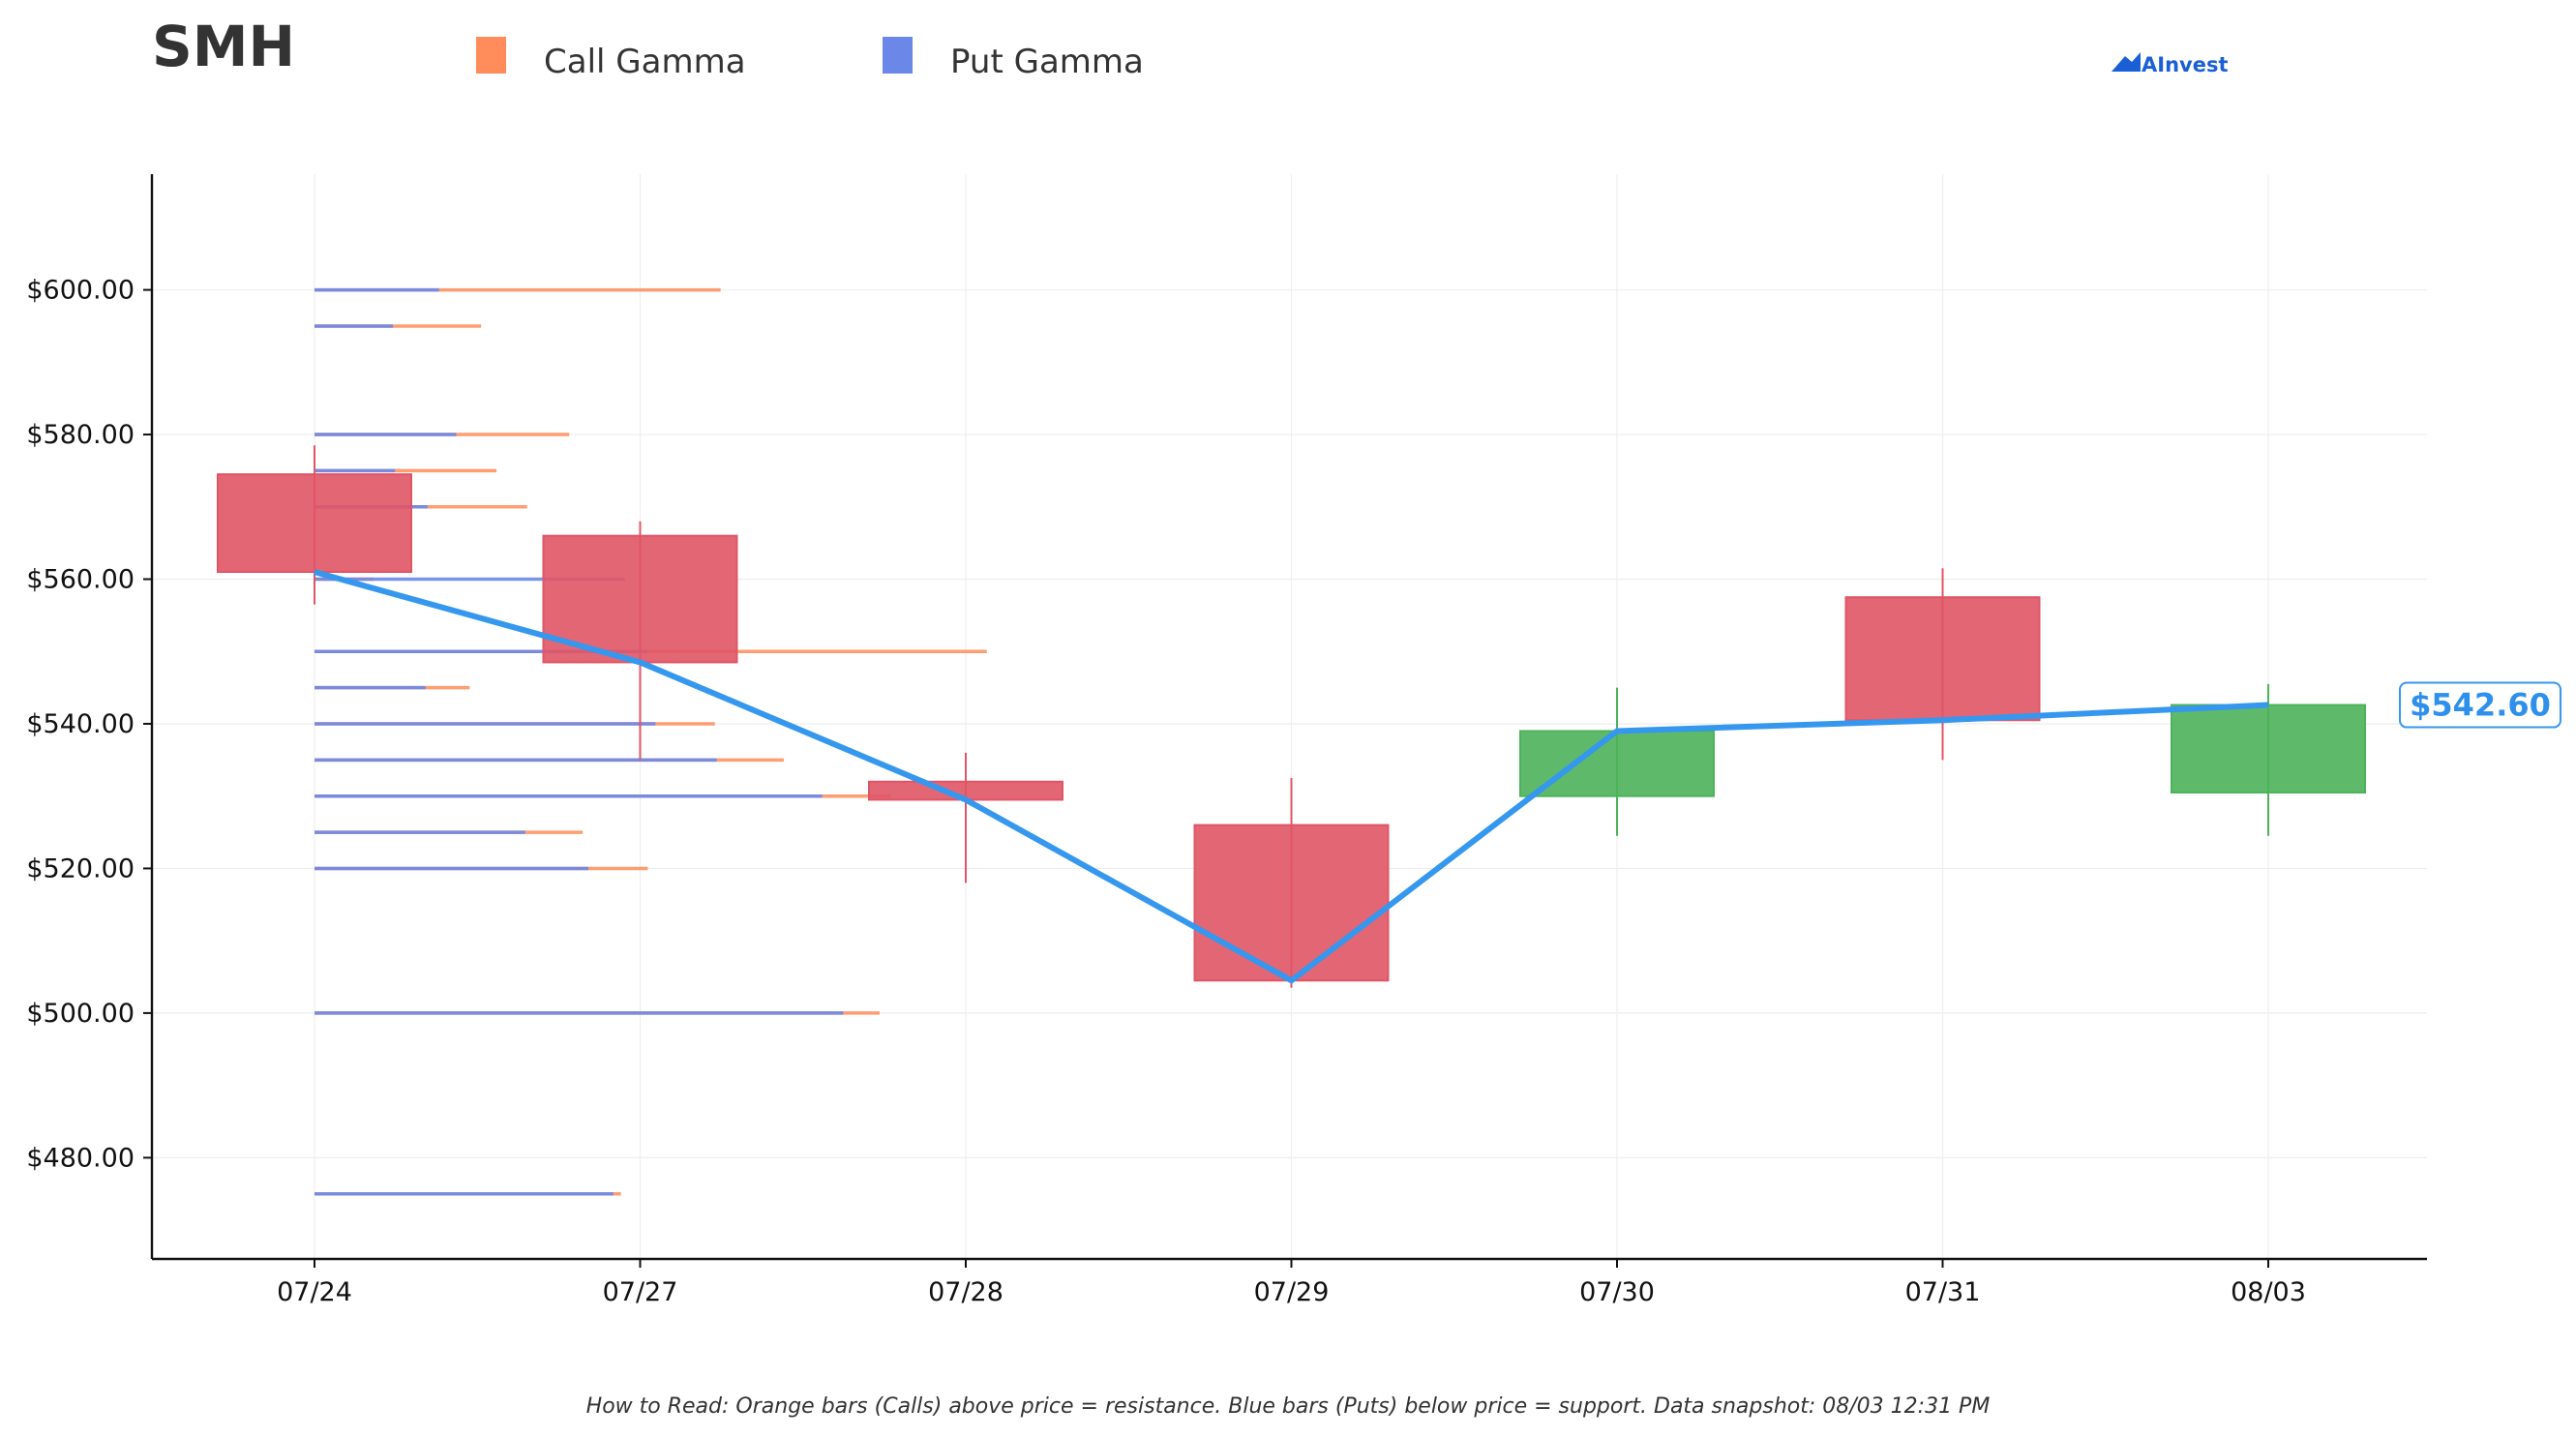 Image resolution: width=2576 pixels, height=1437 pixels. I want to click on last-price-label: $542.60, so click(2480, 705).